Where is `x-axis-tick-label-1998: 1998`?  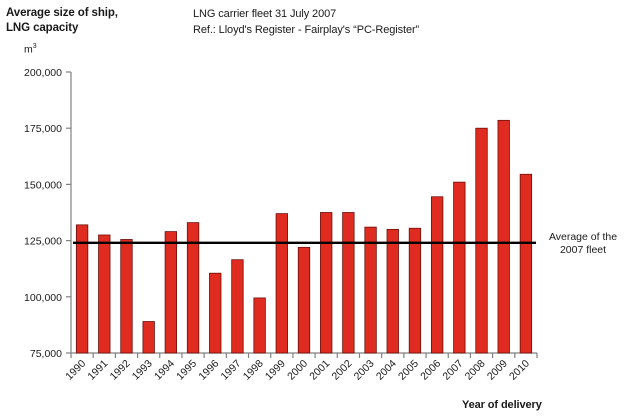
x-axis-tick-label-1998: 1998 is located at coordinates (253, 370).